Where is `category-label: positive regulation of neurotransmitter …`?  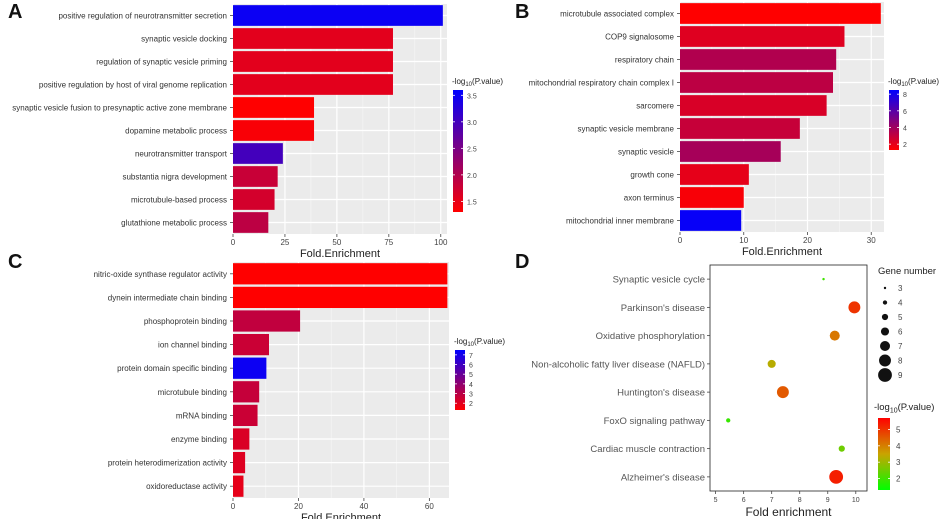
category-label: positive regulation of neurotransmitter … is located at coordinates (142, 16).